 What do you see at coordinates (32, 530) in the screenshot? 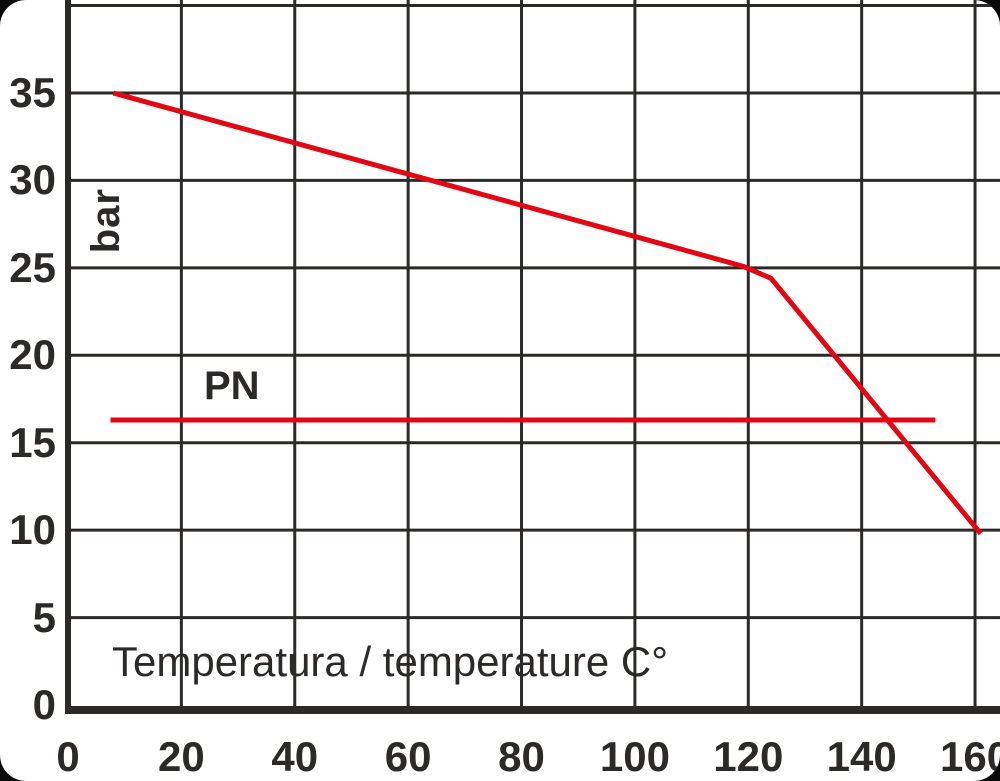
I see `y-tick-label: 10` at bounding box center [32, 530].